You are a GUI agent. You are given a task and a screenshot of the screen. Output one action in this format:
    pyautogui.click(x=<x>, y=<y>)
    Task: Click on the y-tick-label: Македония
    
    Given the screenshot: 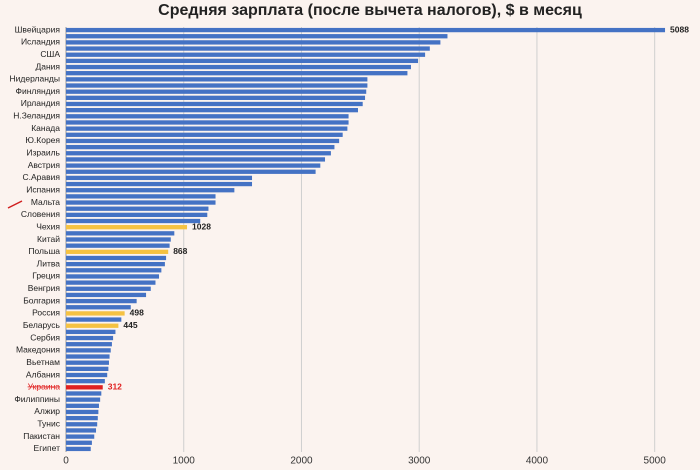 What is the action you would take?
    pyautogui.click(x=38, y=350)
    